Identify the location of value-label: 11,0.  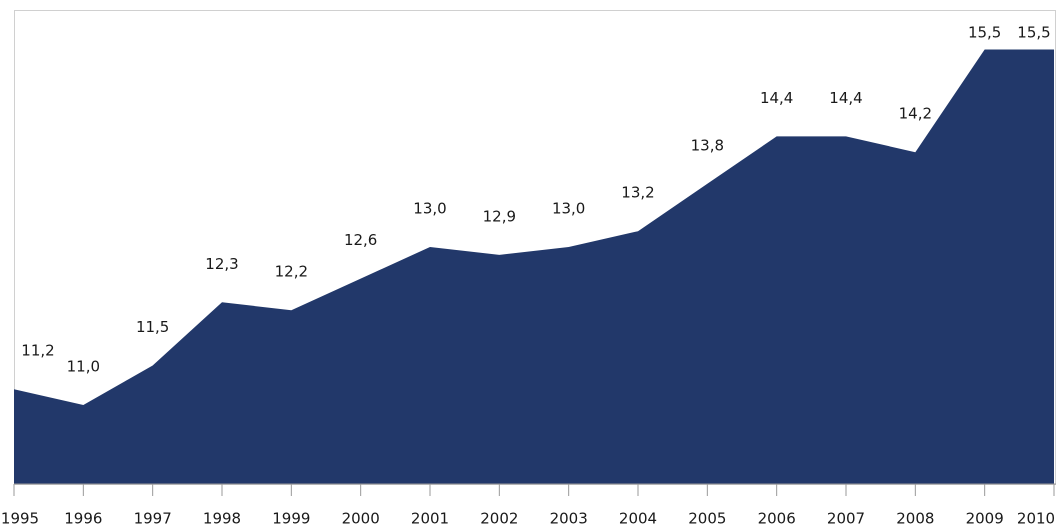
(83, 367).